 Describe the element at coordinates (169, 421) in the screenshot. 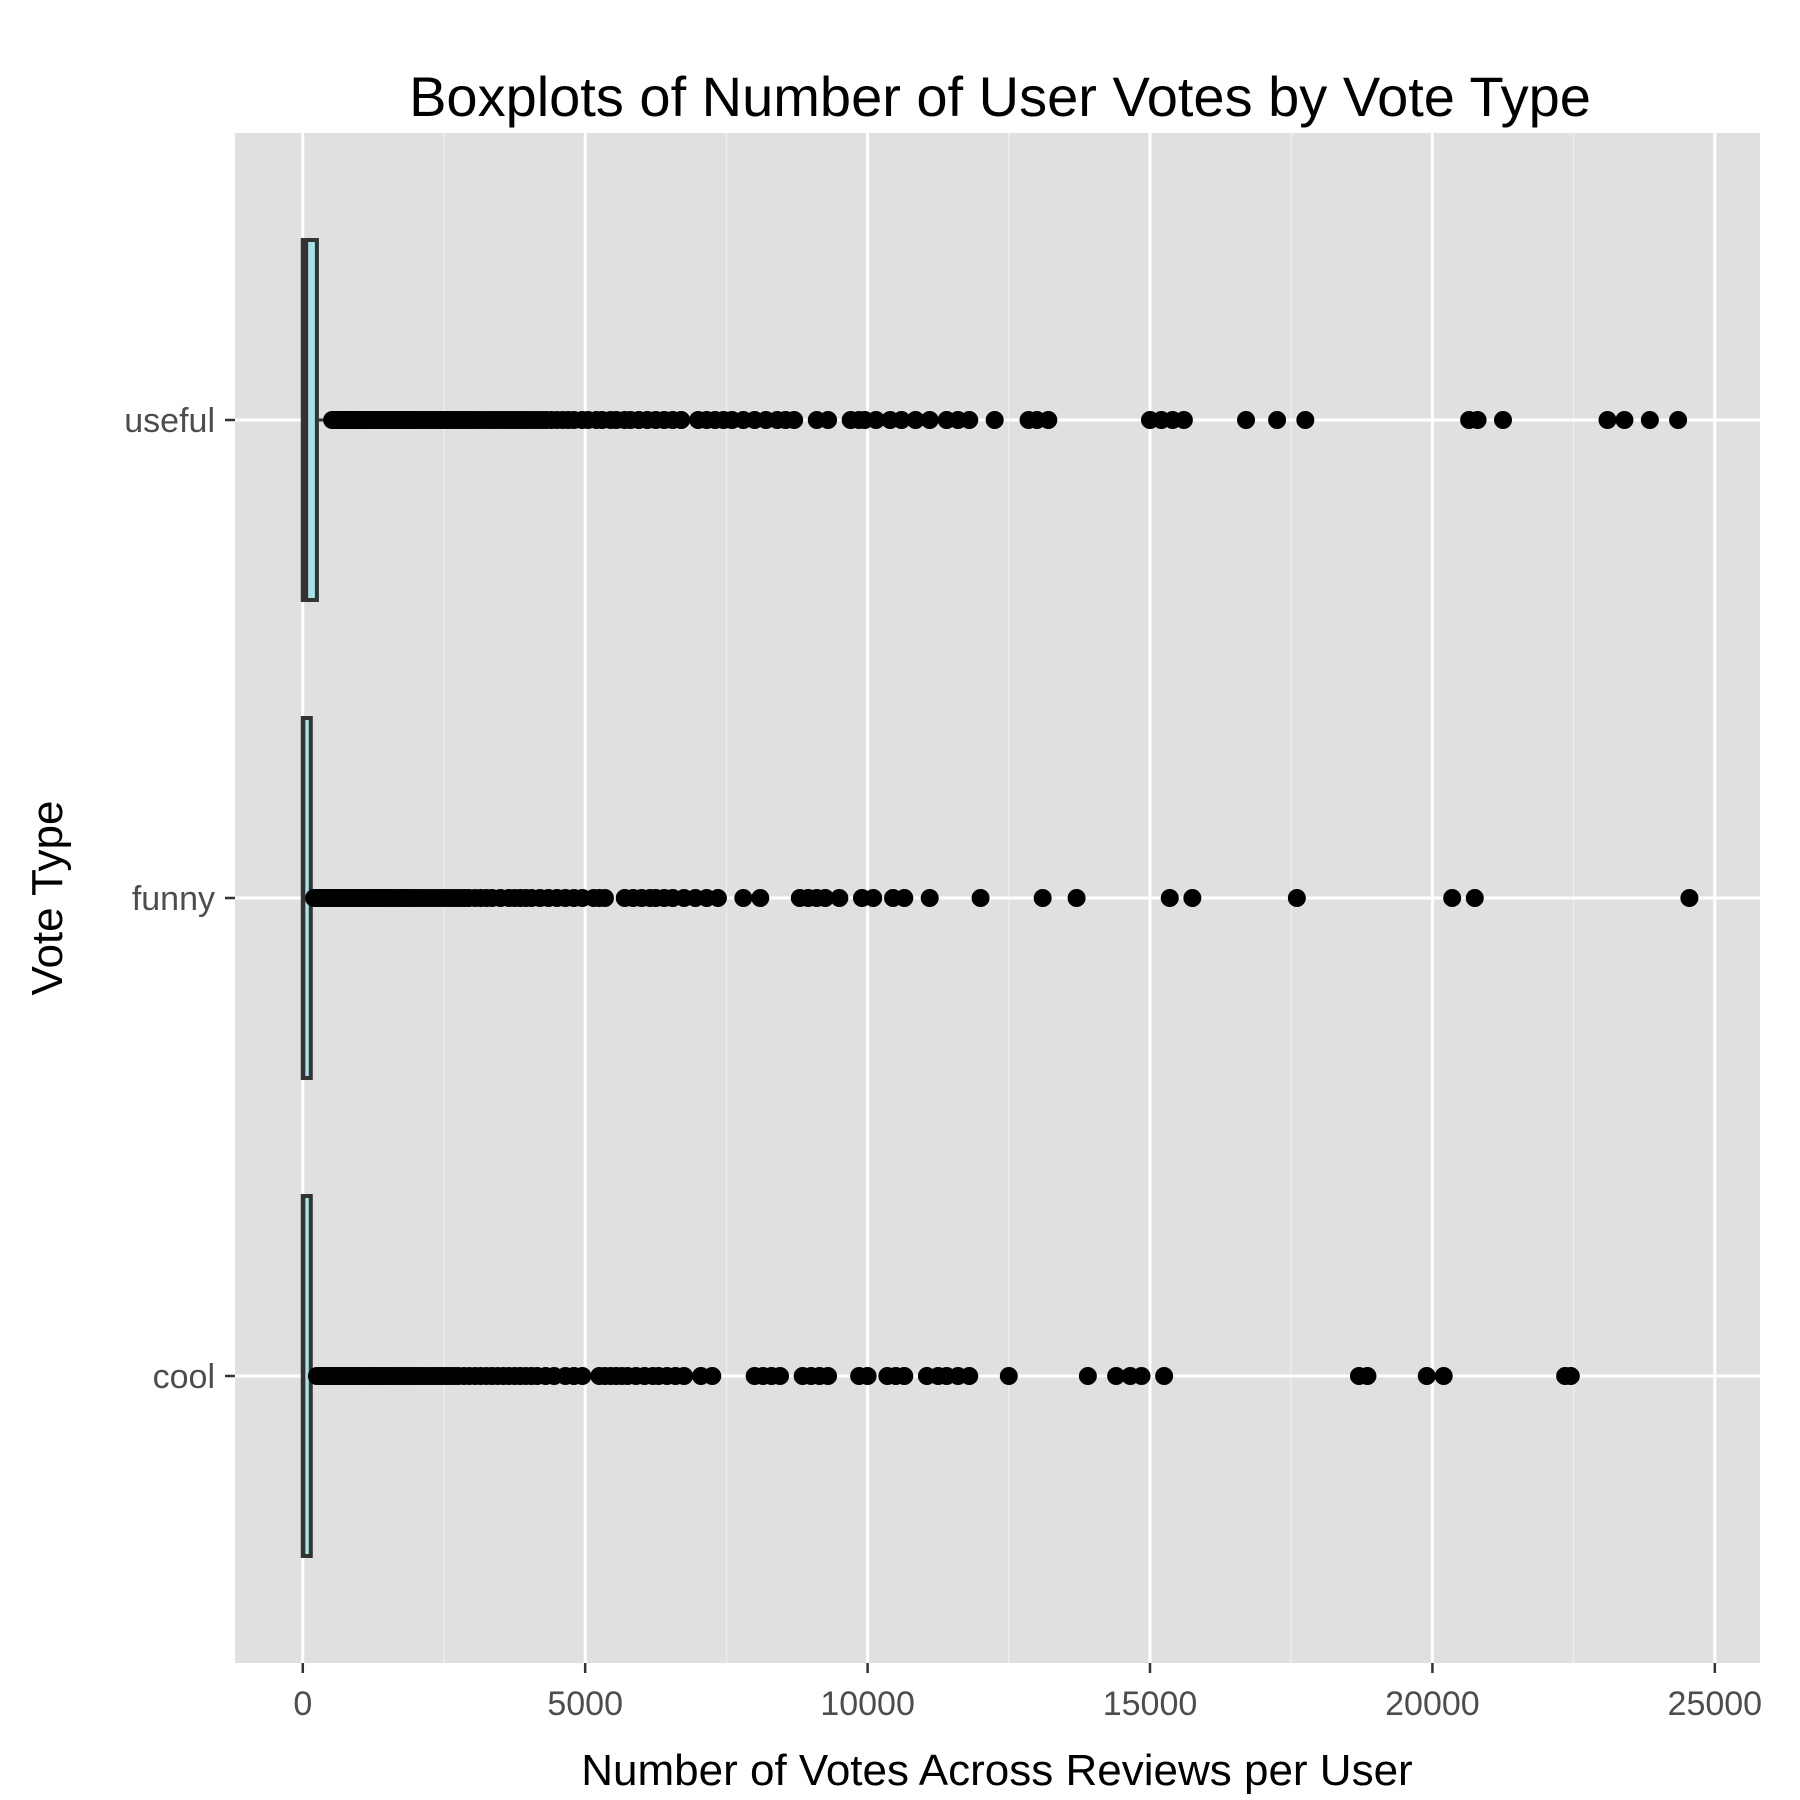

I see `y-tick-label: useful` at that location.